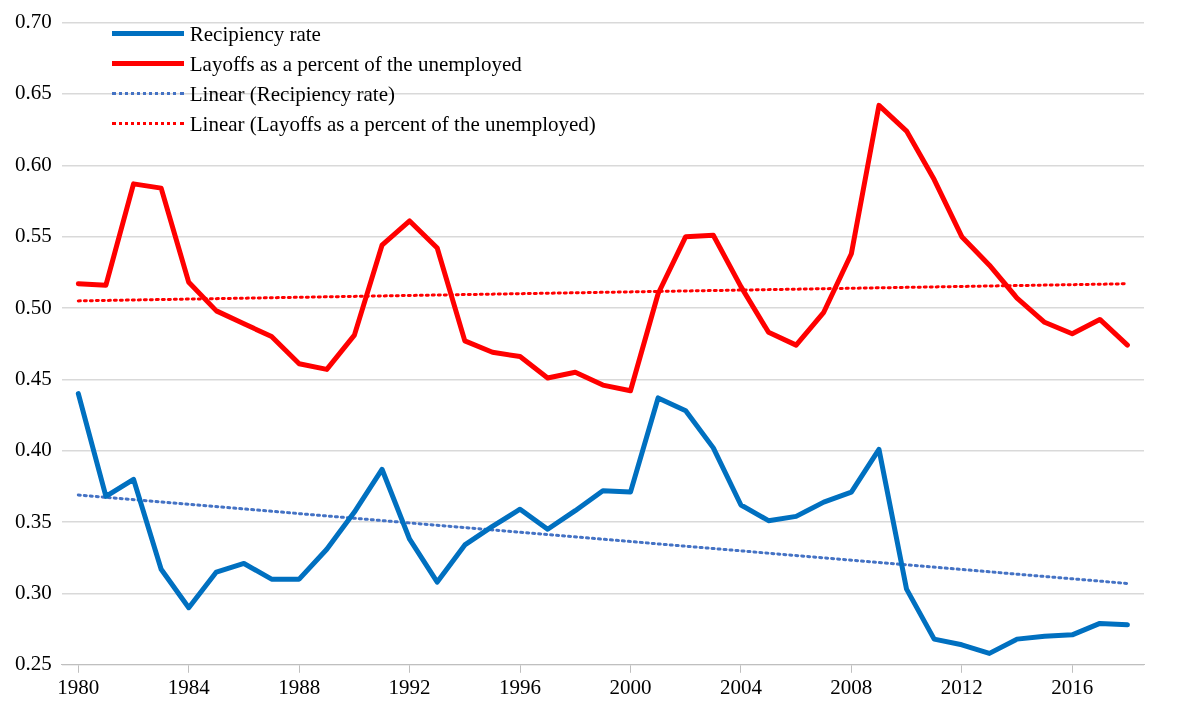 The width and height of the screenshot is (1194, 709). What do you see at coordinates (189, 686) in the screenshot?
I see `x-tick-label: 1984` at bounding box center [189, 686].